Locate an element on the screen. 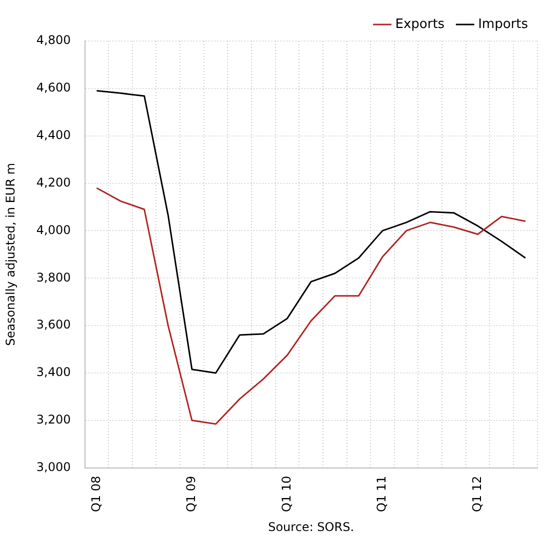 The width and height of the screenshot is (548, 536). y-tick-label: 3,000 is located at coordinates (53, 467).